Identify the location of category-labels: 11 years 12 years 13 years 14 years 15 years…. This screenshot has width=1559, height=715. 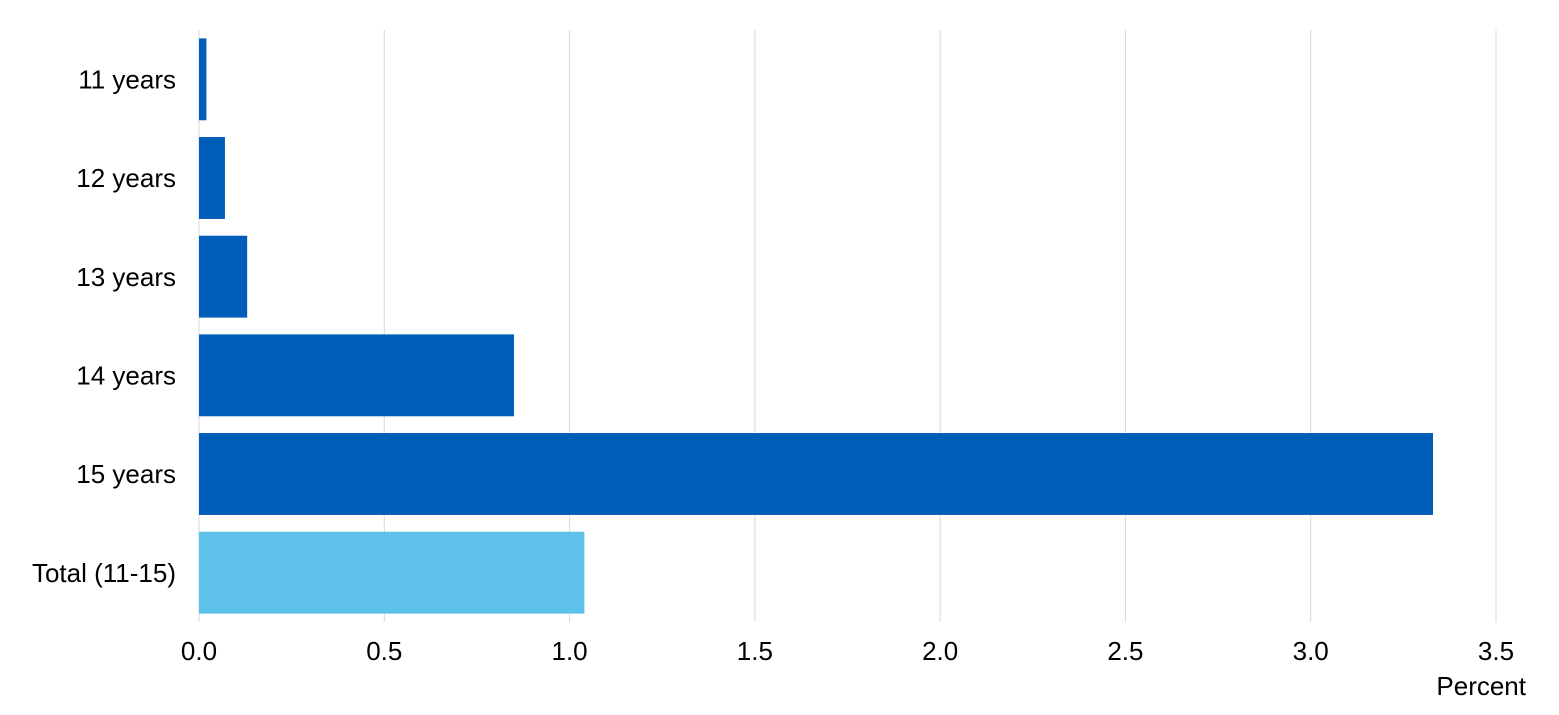
(104, 325).